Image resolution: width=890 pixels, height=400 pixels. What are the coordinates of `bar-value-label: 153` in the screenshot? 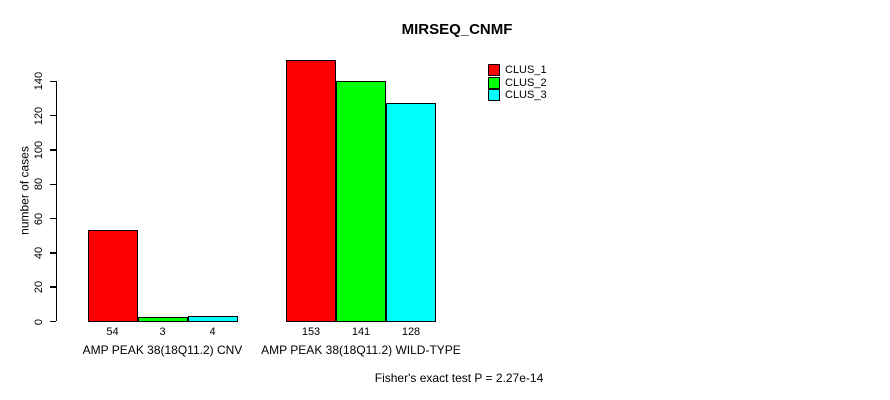 It's located at (311, 331).